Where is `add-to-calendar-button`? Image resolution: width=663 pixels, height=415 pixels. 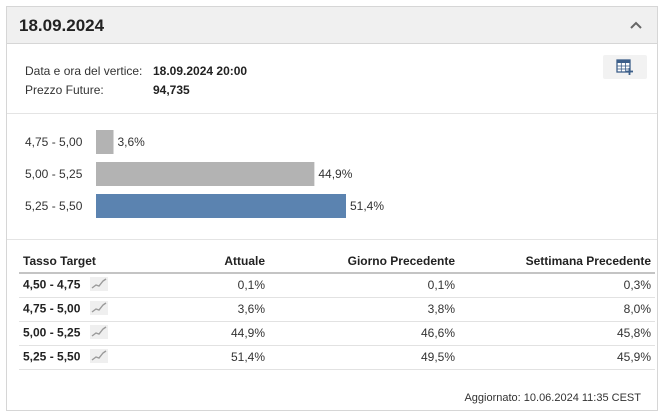
add-to-calendar-button is located at coordinates (625, 67).